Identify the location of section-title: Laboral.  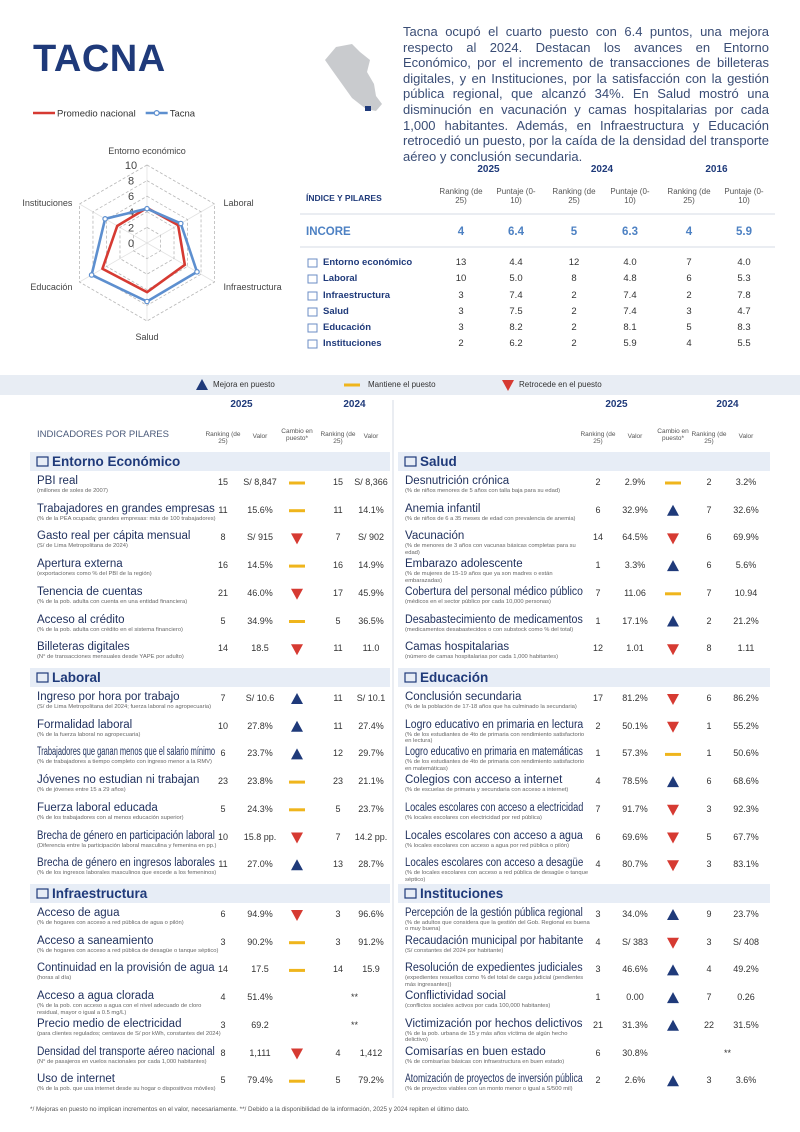
(76, 677).